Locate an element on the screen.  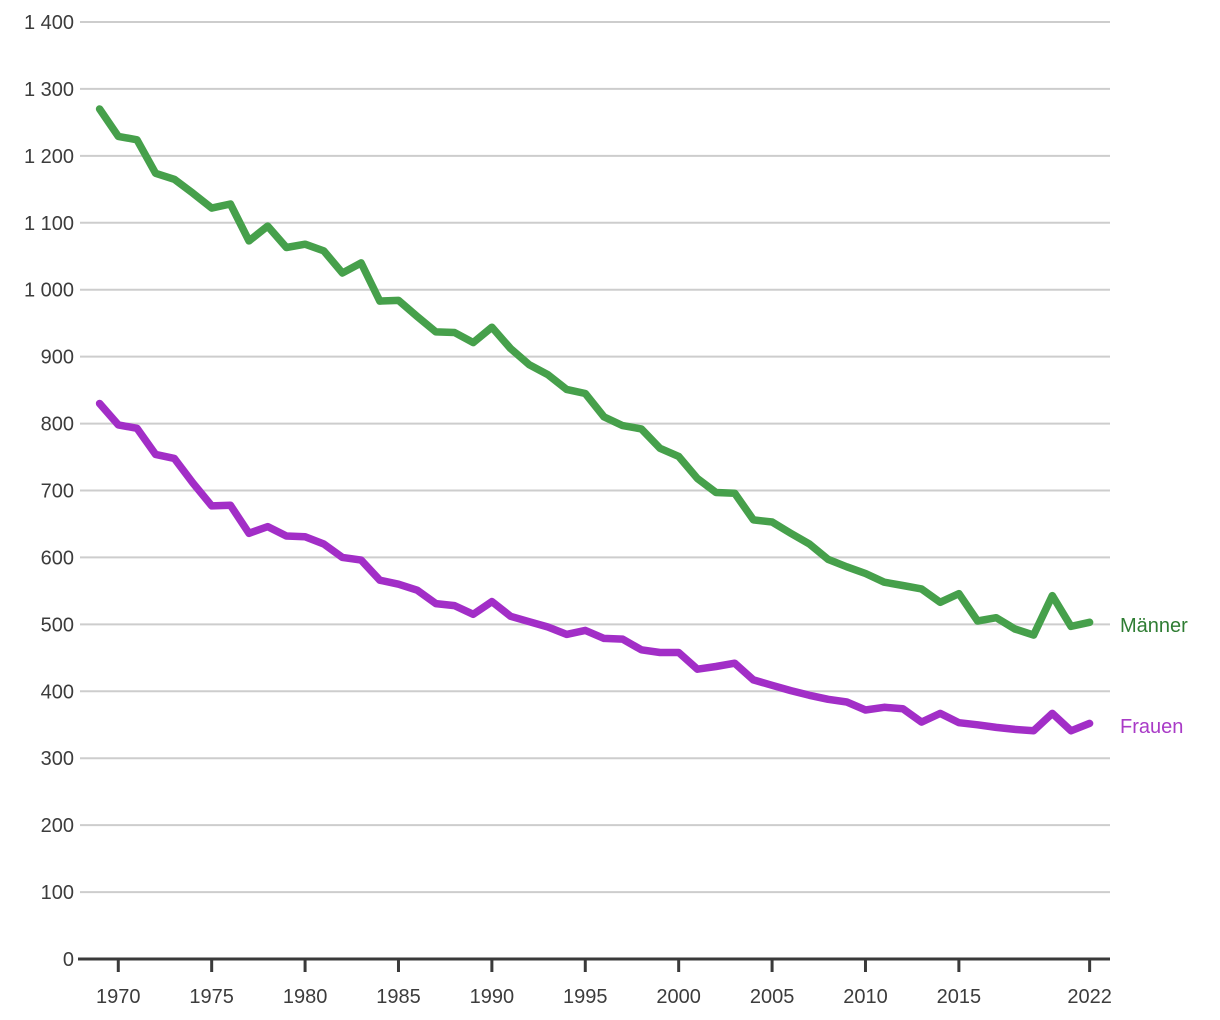
y-axis-tick-label: 100 is located at coordinates (57, 893).